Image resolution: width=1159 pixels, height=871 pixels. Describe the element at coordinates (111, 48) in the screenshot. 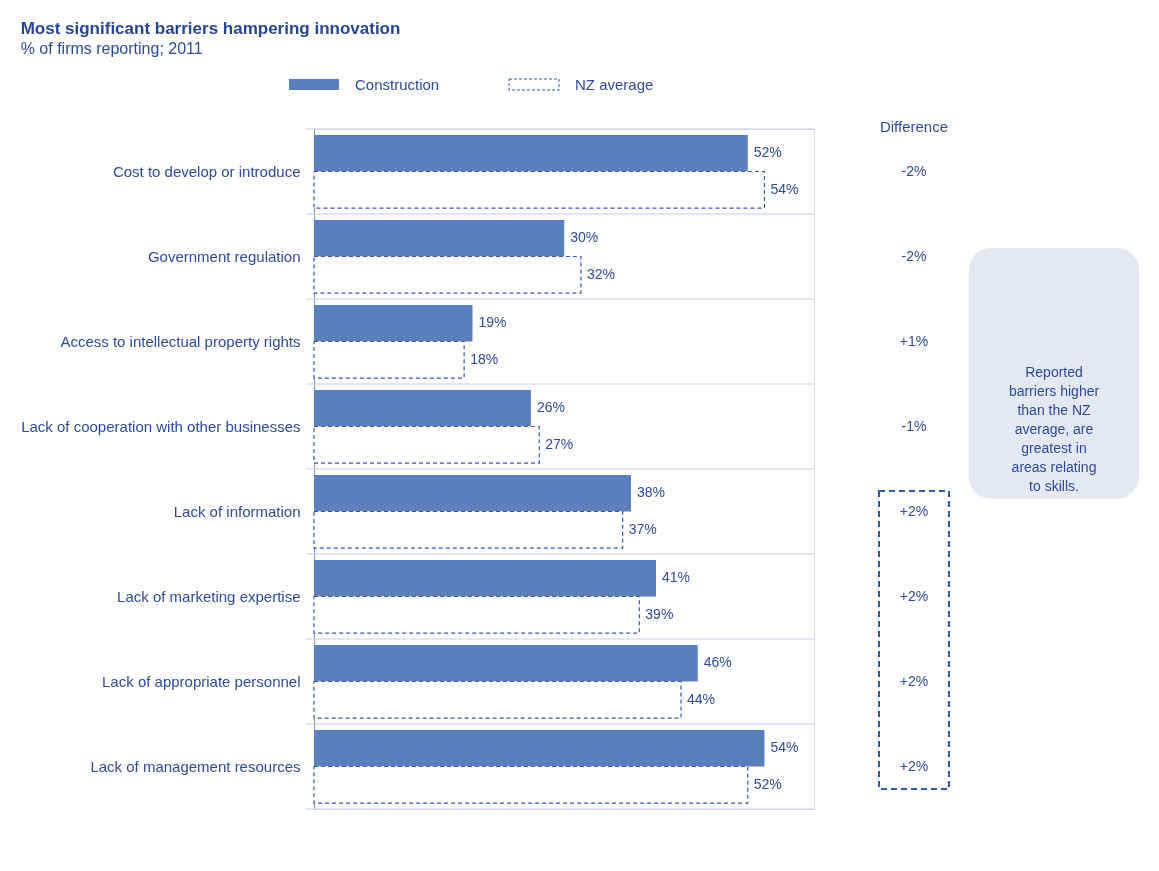

I see `text: % of firms reporting; 2011` at that location.